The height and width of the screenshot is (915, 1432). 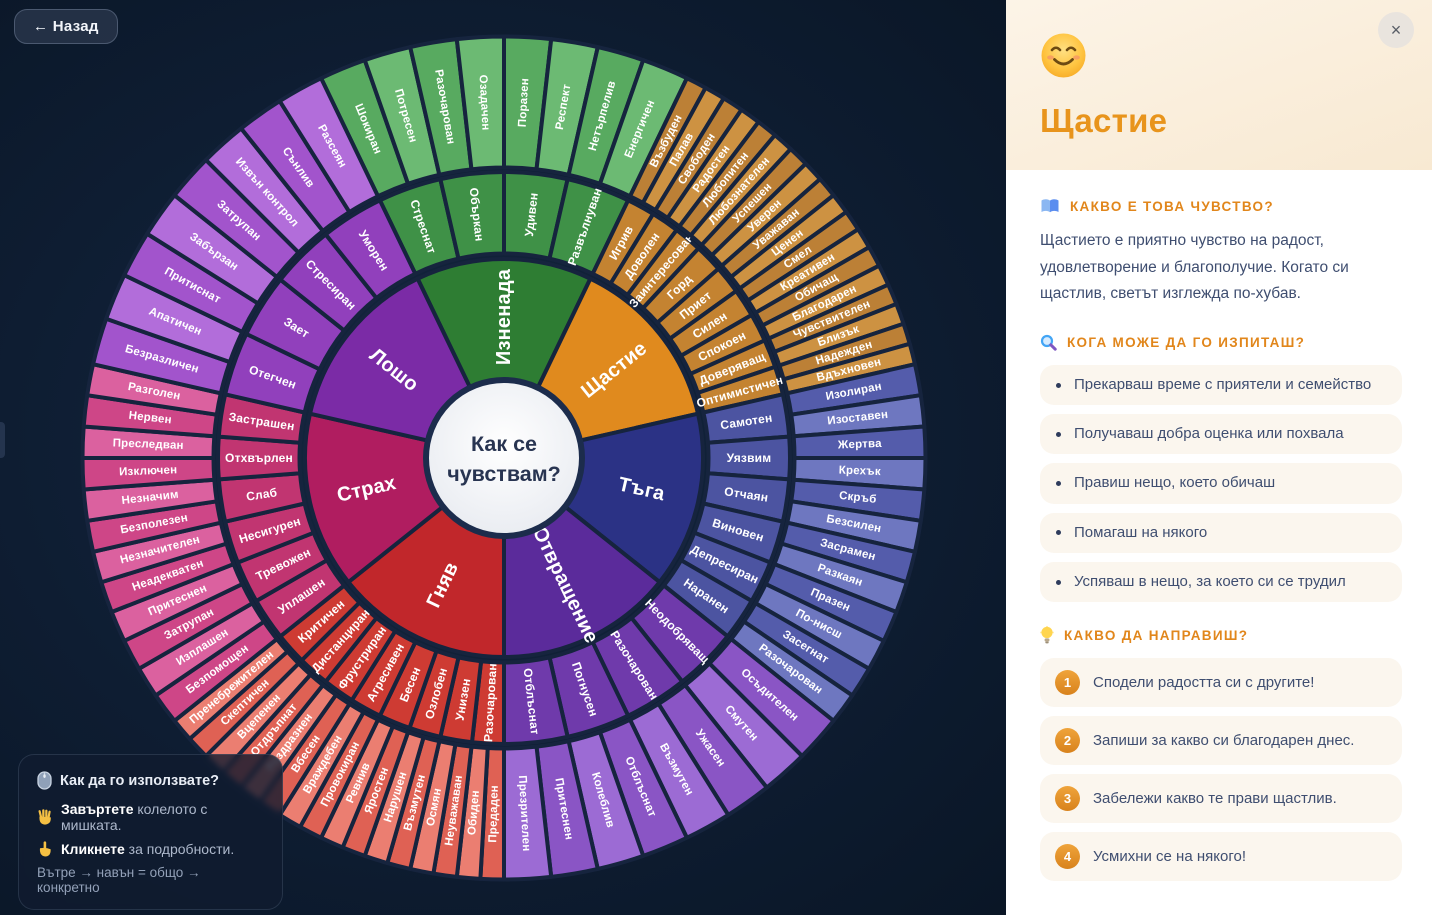 What do you see at coordinates (147, 444) in the screenshot?
I see `wheel-label: Преследван` at bounding box center [147, 444].